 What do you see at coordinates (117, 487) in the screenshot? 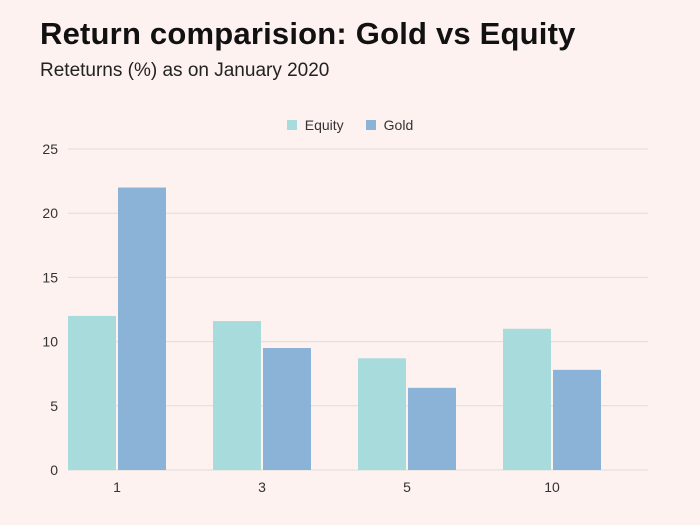
I see `x-tick-label: 1` at bounding box center [117, 487].